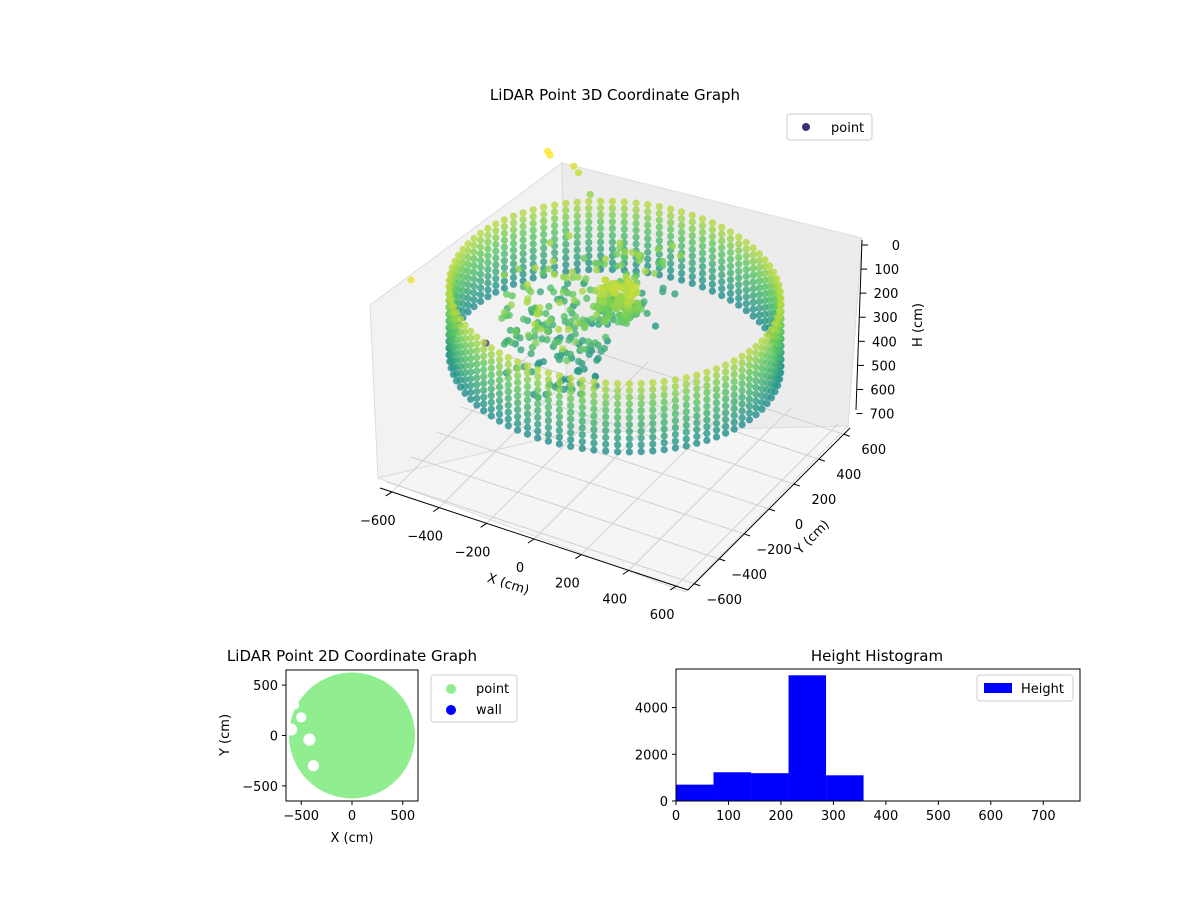 The image size is (1200, 900). Describe the element at coordinates (626, 572) in the screenshot. I see `x-tick-mark-3d` at that location.